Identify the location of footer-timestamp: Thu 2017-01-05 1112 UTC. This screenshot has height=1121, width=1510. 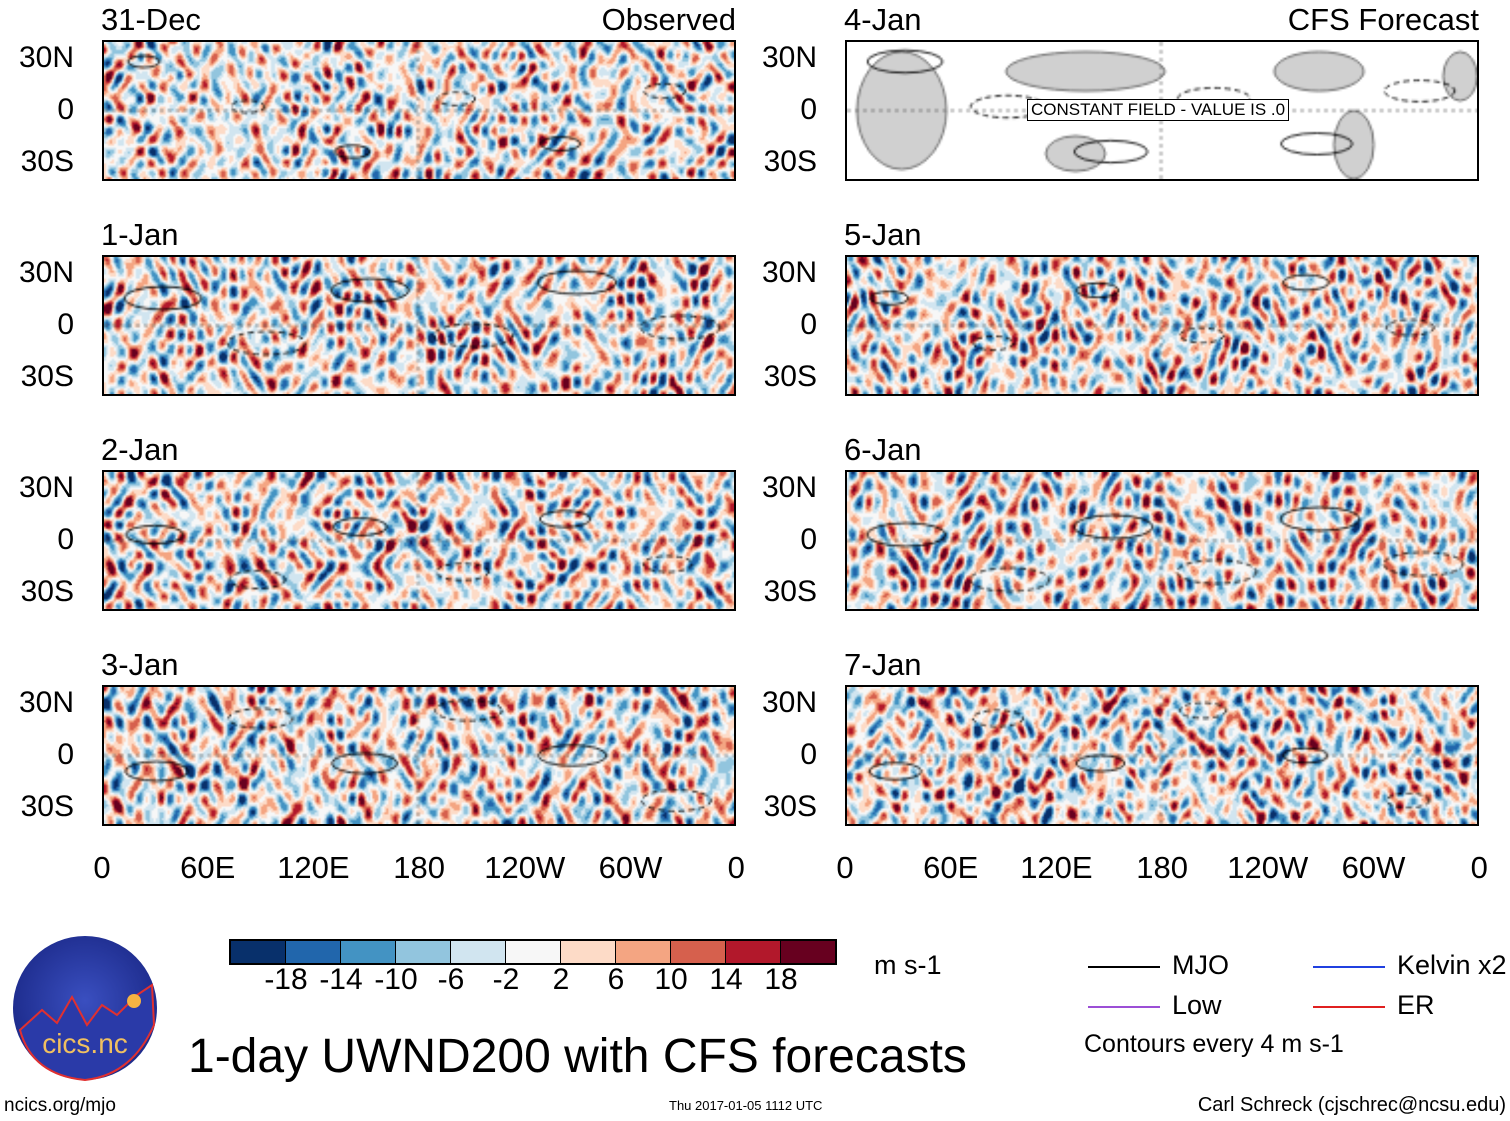
(746, 1105).